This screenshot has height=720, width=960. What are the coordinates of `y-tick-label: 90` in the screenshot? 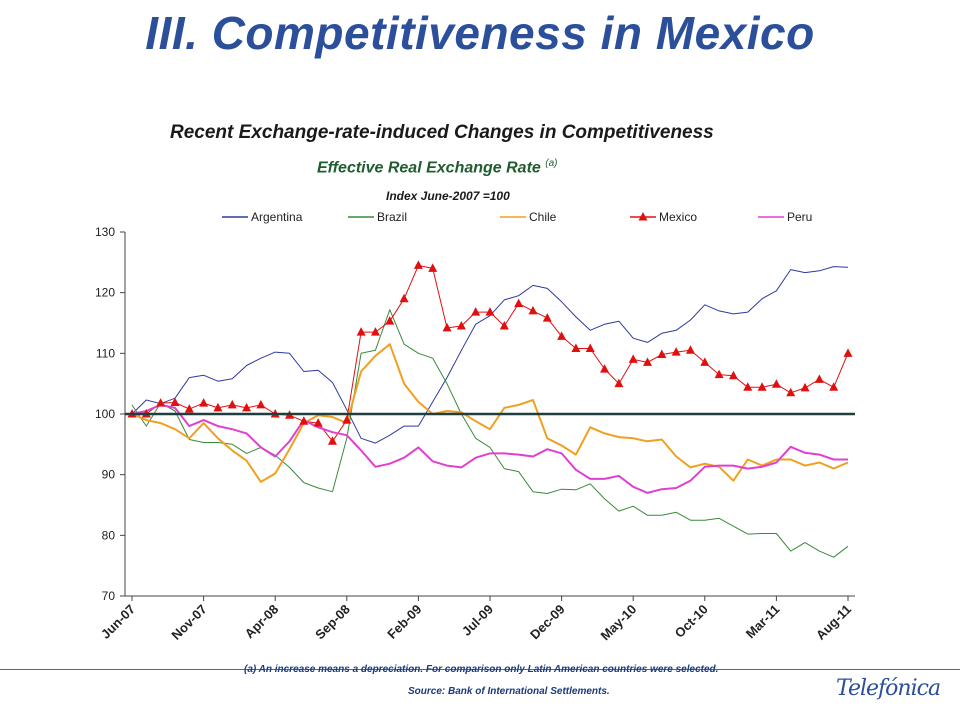 It's located at (109, 475).